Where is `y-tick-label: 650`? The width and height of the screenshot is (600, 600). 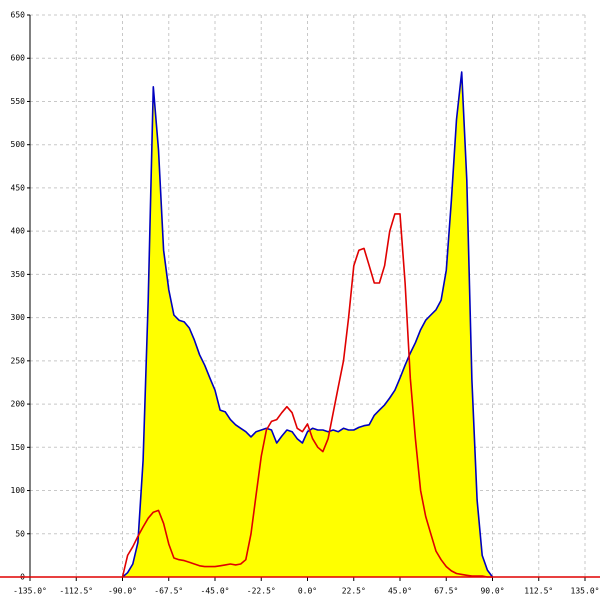
y-tick-label: 650 is located at coordinates (18, 15).